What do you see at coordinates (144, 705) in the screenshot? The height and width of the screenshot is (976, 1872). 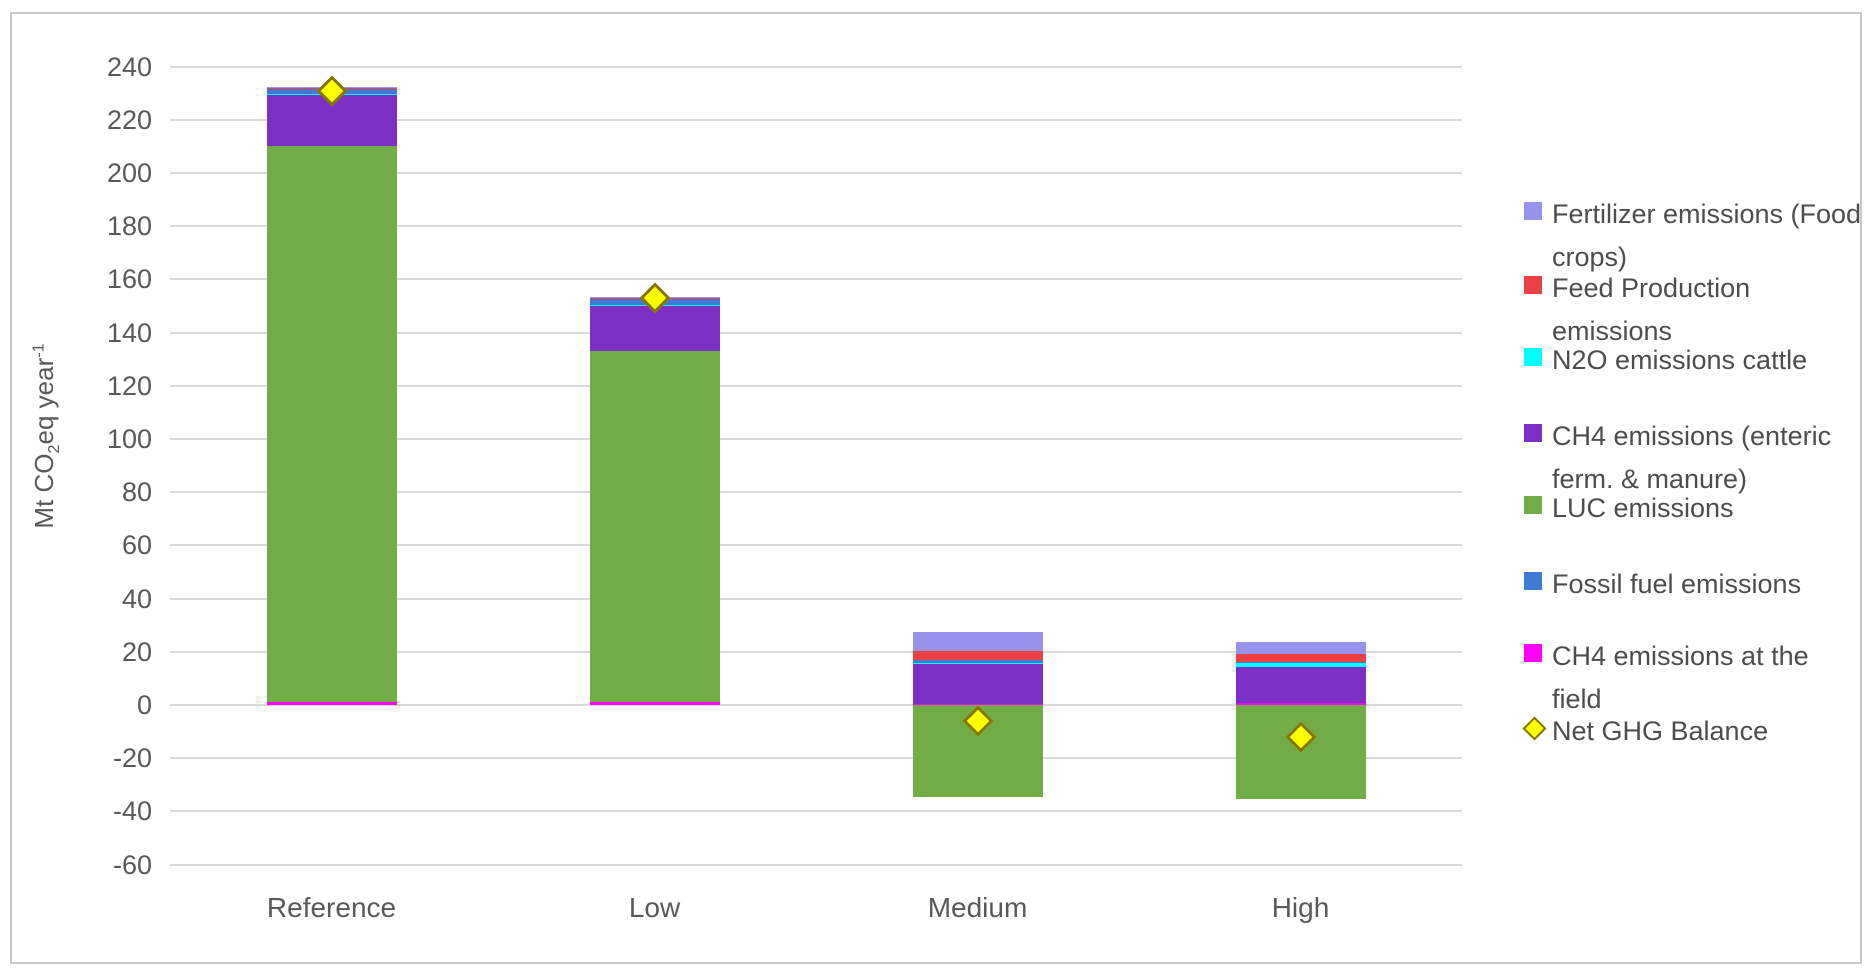 I see `y-tick-label: 0` at bounding box center [144, 705].